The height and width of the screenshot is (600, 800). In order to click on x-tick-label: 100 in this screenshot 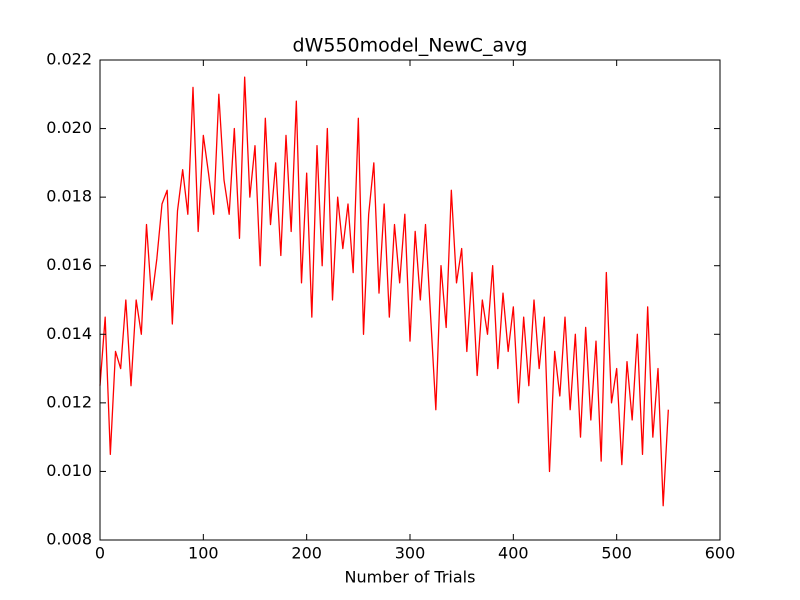, I will do `click(203, 553)`.